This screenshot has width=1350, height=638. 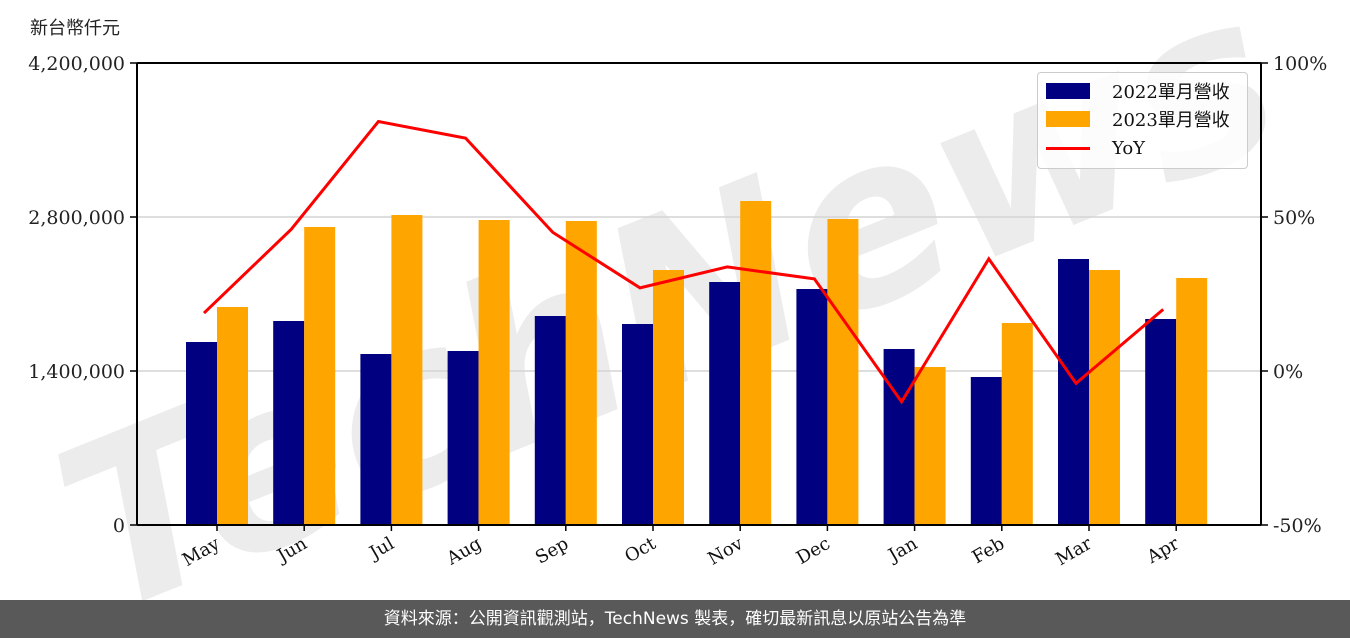 What do you see at coordinates (82, 295) in the screenshot?
I see `y-axis-left-ticks: 0 1,400,000 2,800,000 4,200,000` at bounding box center [82, 295].